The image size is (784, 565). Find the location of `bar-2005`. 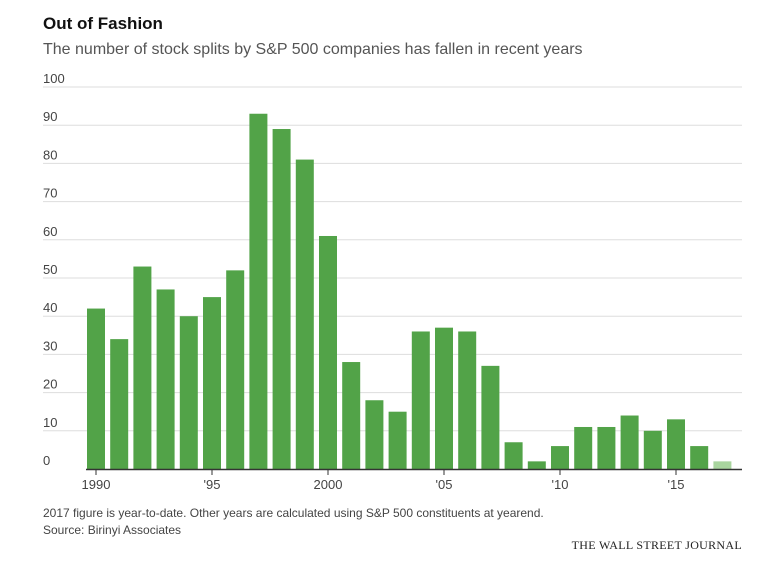

bar-2005 is located at coordinates (444, 398).